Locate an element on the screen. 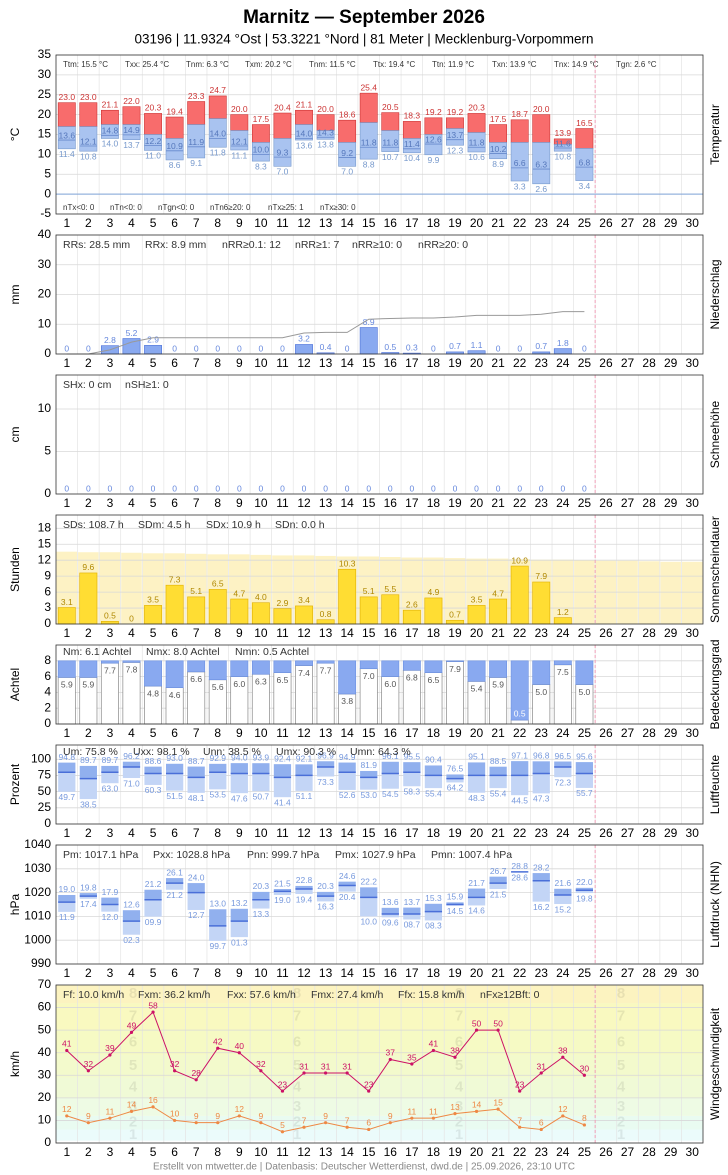  y-tick-label: 4 is located at coordinates (47, 692).